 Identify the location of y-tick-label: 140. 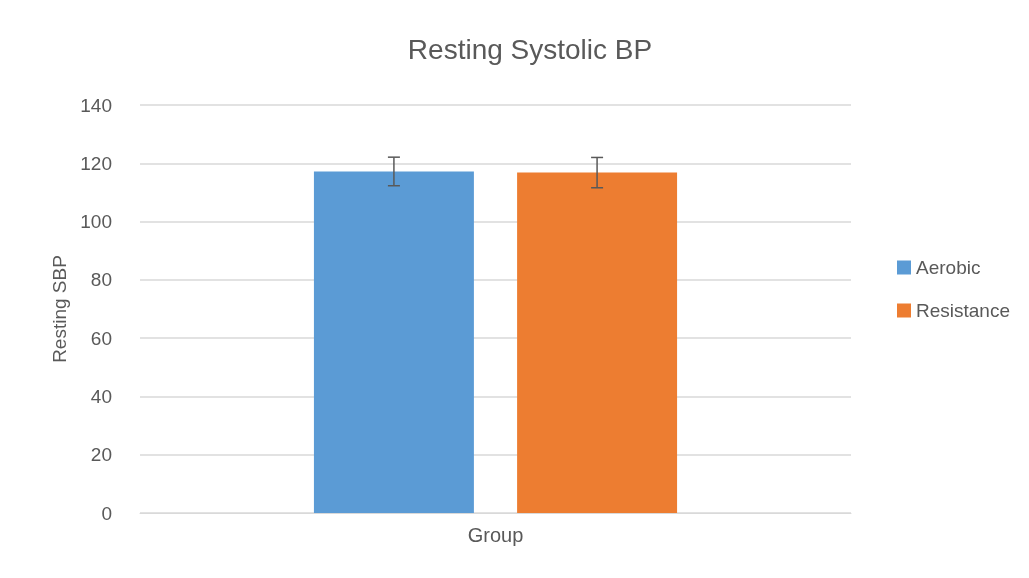
(96, 105).